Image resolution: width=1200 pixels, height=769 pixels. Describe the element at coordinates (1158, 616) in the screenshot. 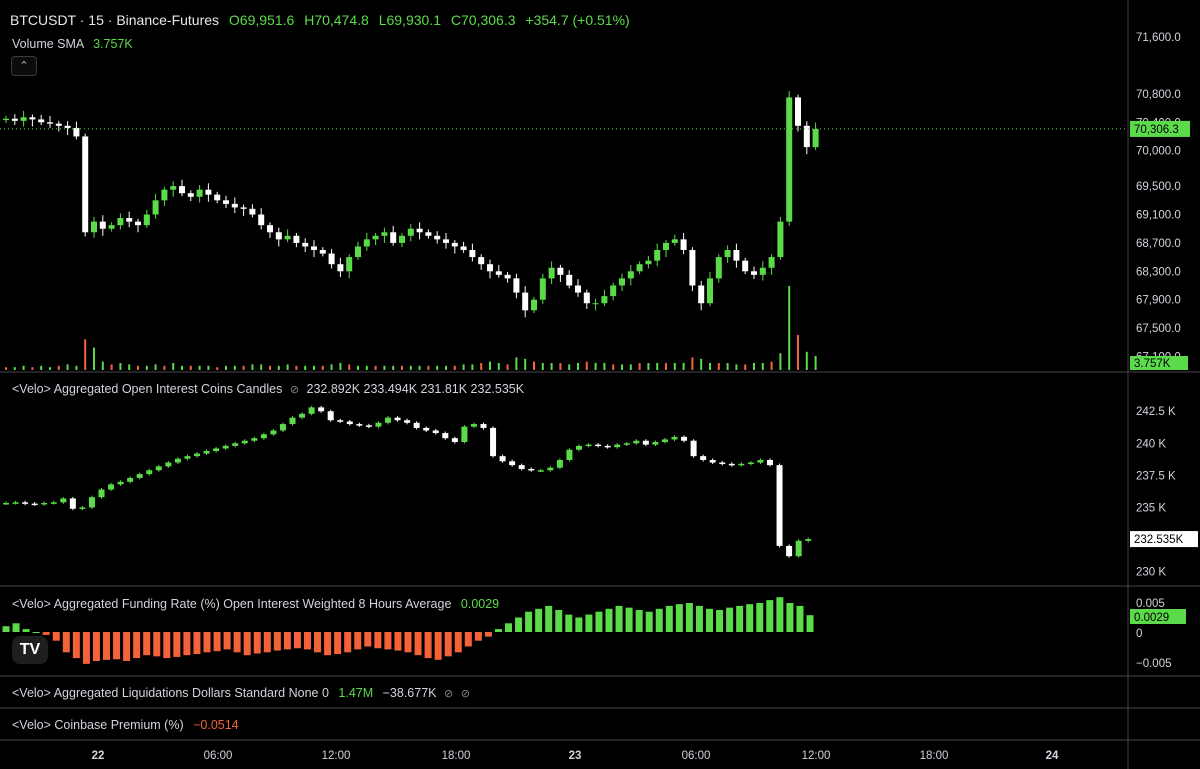

I see `funding-last-badge` at that location.